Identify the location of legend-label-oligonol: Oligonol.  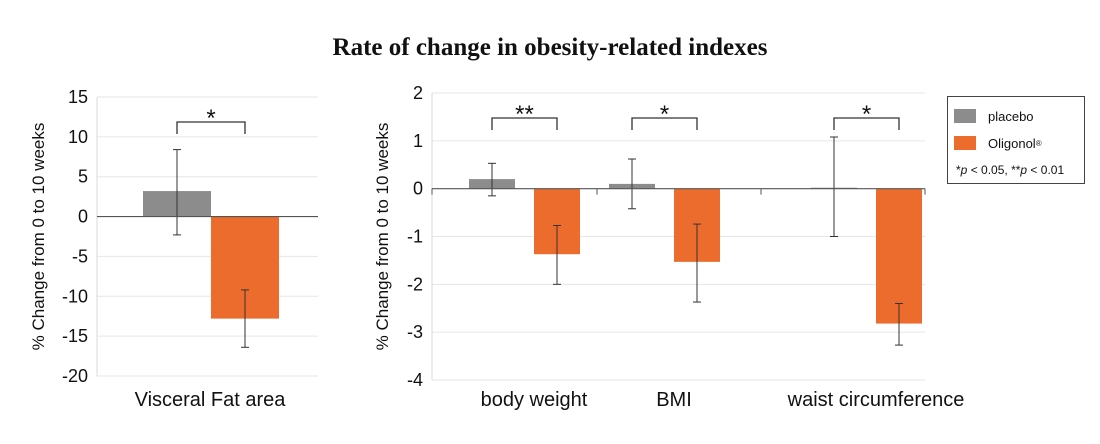
(1012, 143).